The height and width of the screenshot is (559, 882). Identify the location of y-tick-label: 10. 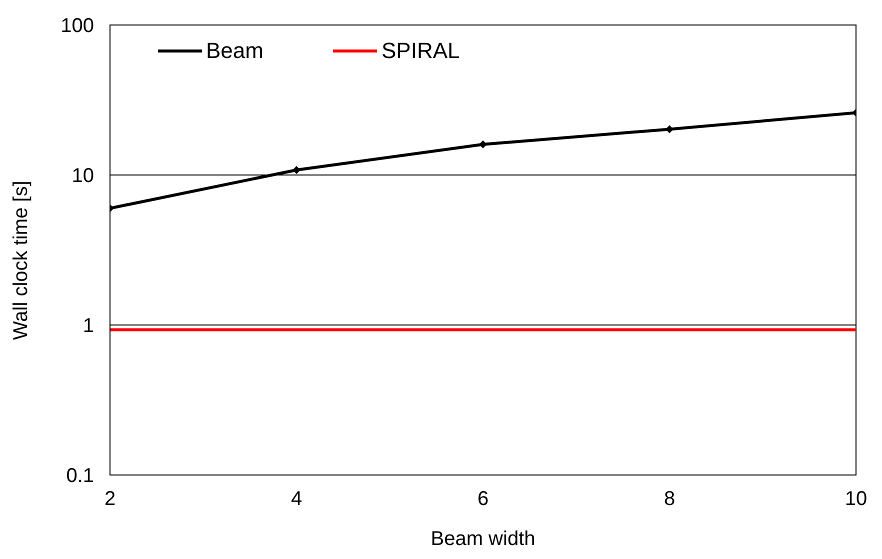
(83, 176).